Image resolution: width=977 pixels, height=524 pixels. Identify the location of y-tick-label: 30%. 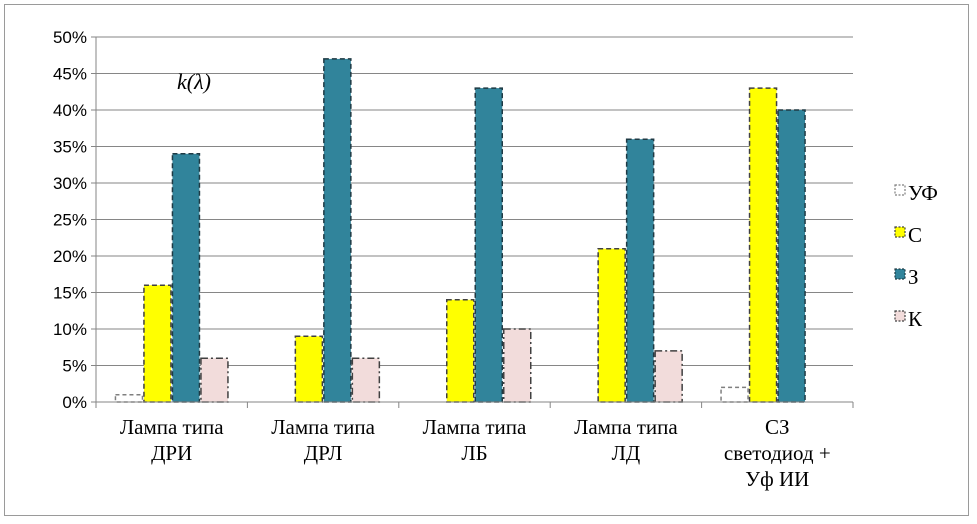
(70, 183).